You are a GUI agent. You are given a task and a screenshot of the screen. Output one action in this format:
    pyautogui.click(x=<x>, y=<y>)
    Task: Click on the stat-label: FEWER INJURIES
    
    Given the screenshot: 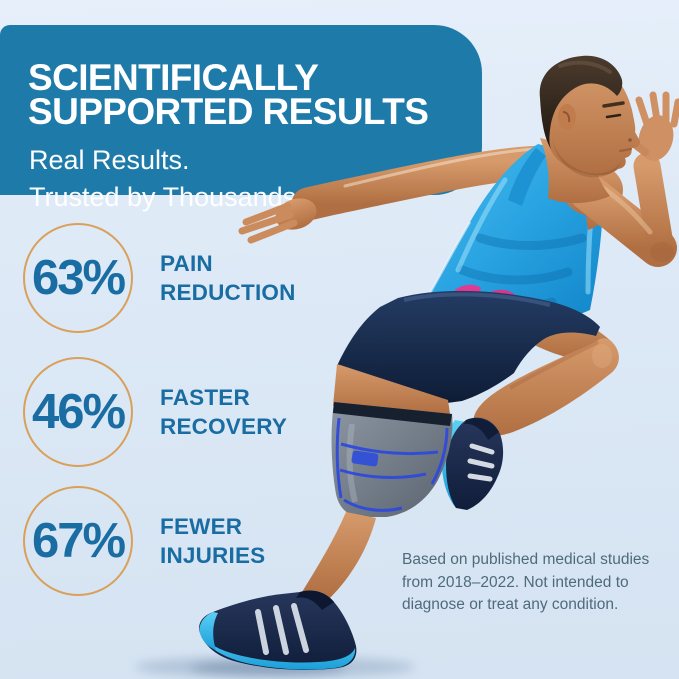 What is the action you would take?
    pyautogui.click(x=213, y=541)
    